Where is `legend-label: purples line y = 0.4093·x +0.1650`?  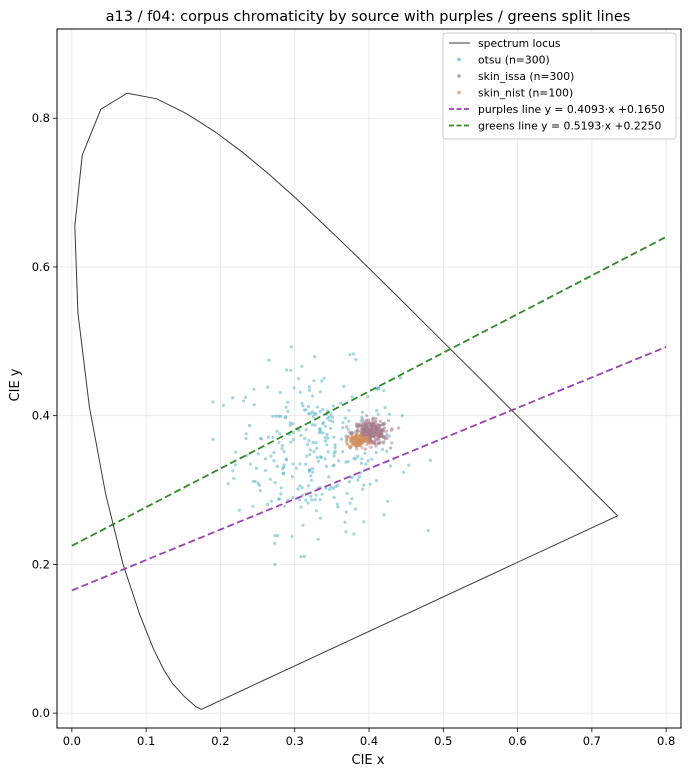 legend-label: purples line y = 0.4093·x +0.1650 is located at coordinates (571, 109).